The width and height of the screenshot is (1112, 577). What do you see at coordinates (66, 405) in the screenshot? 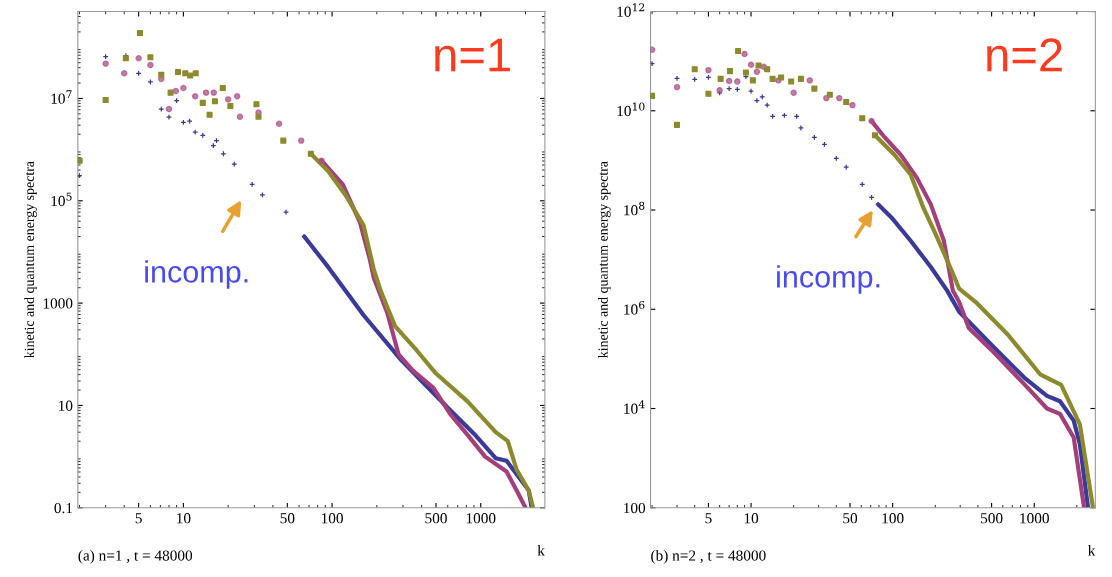
I see `y-tick-label: 10` at bounding box center [66, 405].